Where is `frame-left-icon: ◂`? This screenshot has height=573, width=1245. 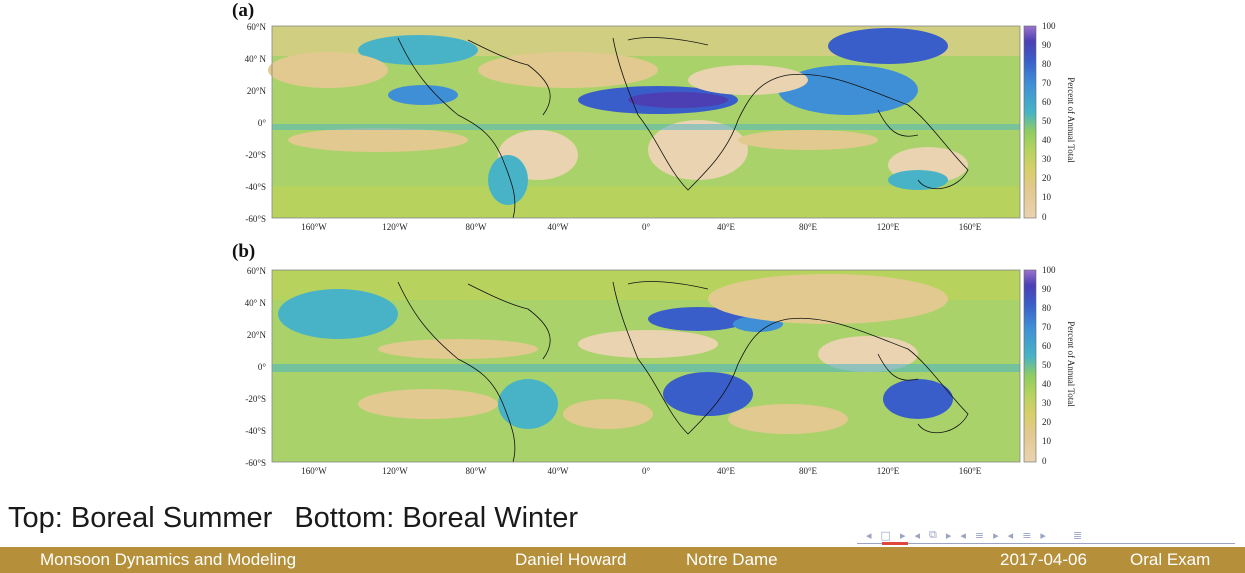
frame-left-icon: ◂ is located at coordinates (869, 535).